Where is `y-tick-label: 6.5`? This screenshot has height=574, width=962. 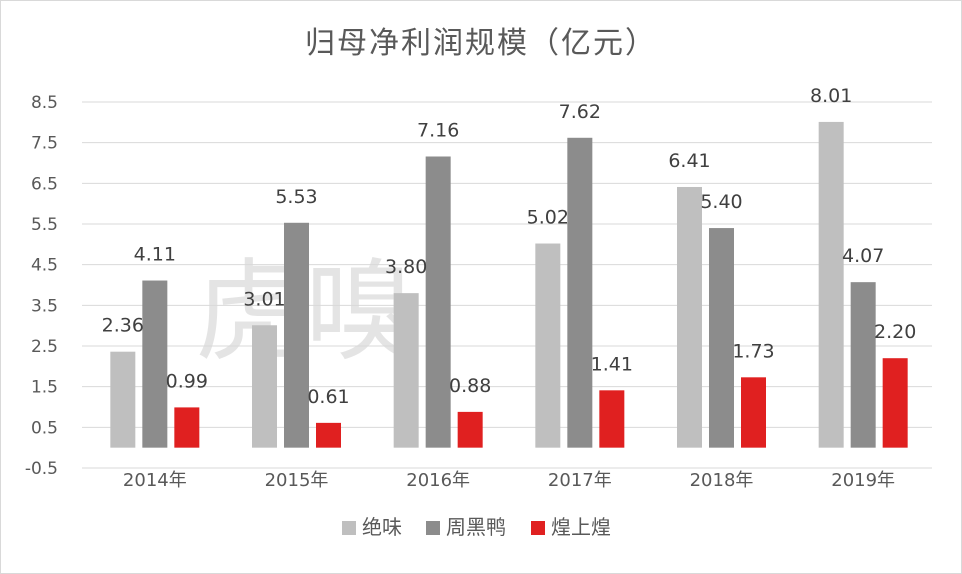
y-tick-label: 6.5 is located at coordinates (44, 184).